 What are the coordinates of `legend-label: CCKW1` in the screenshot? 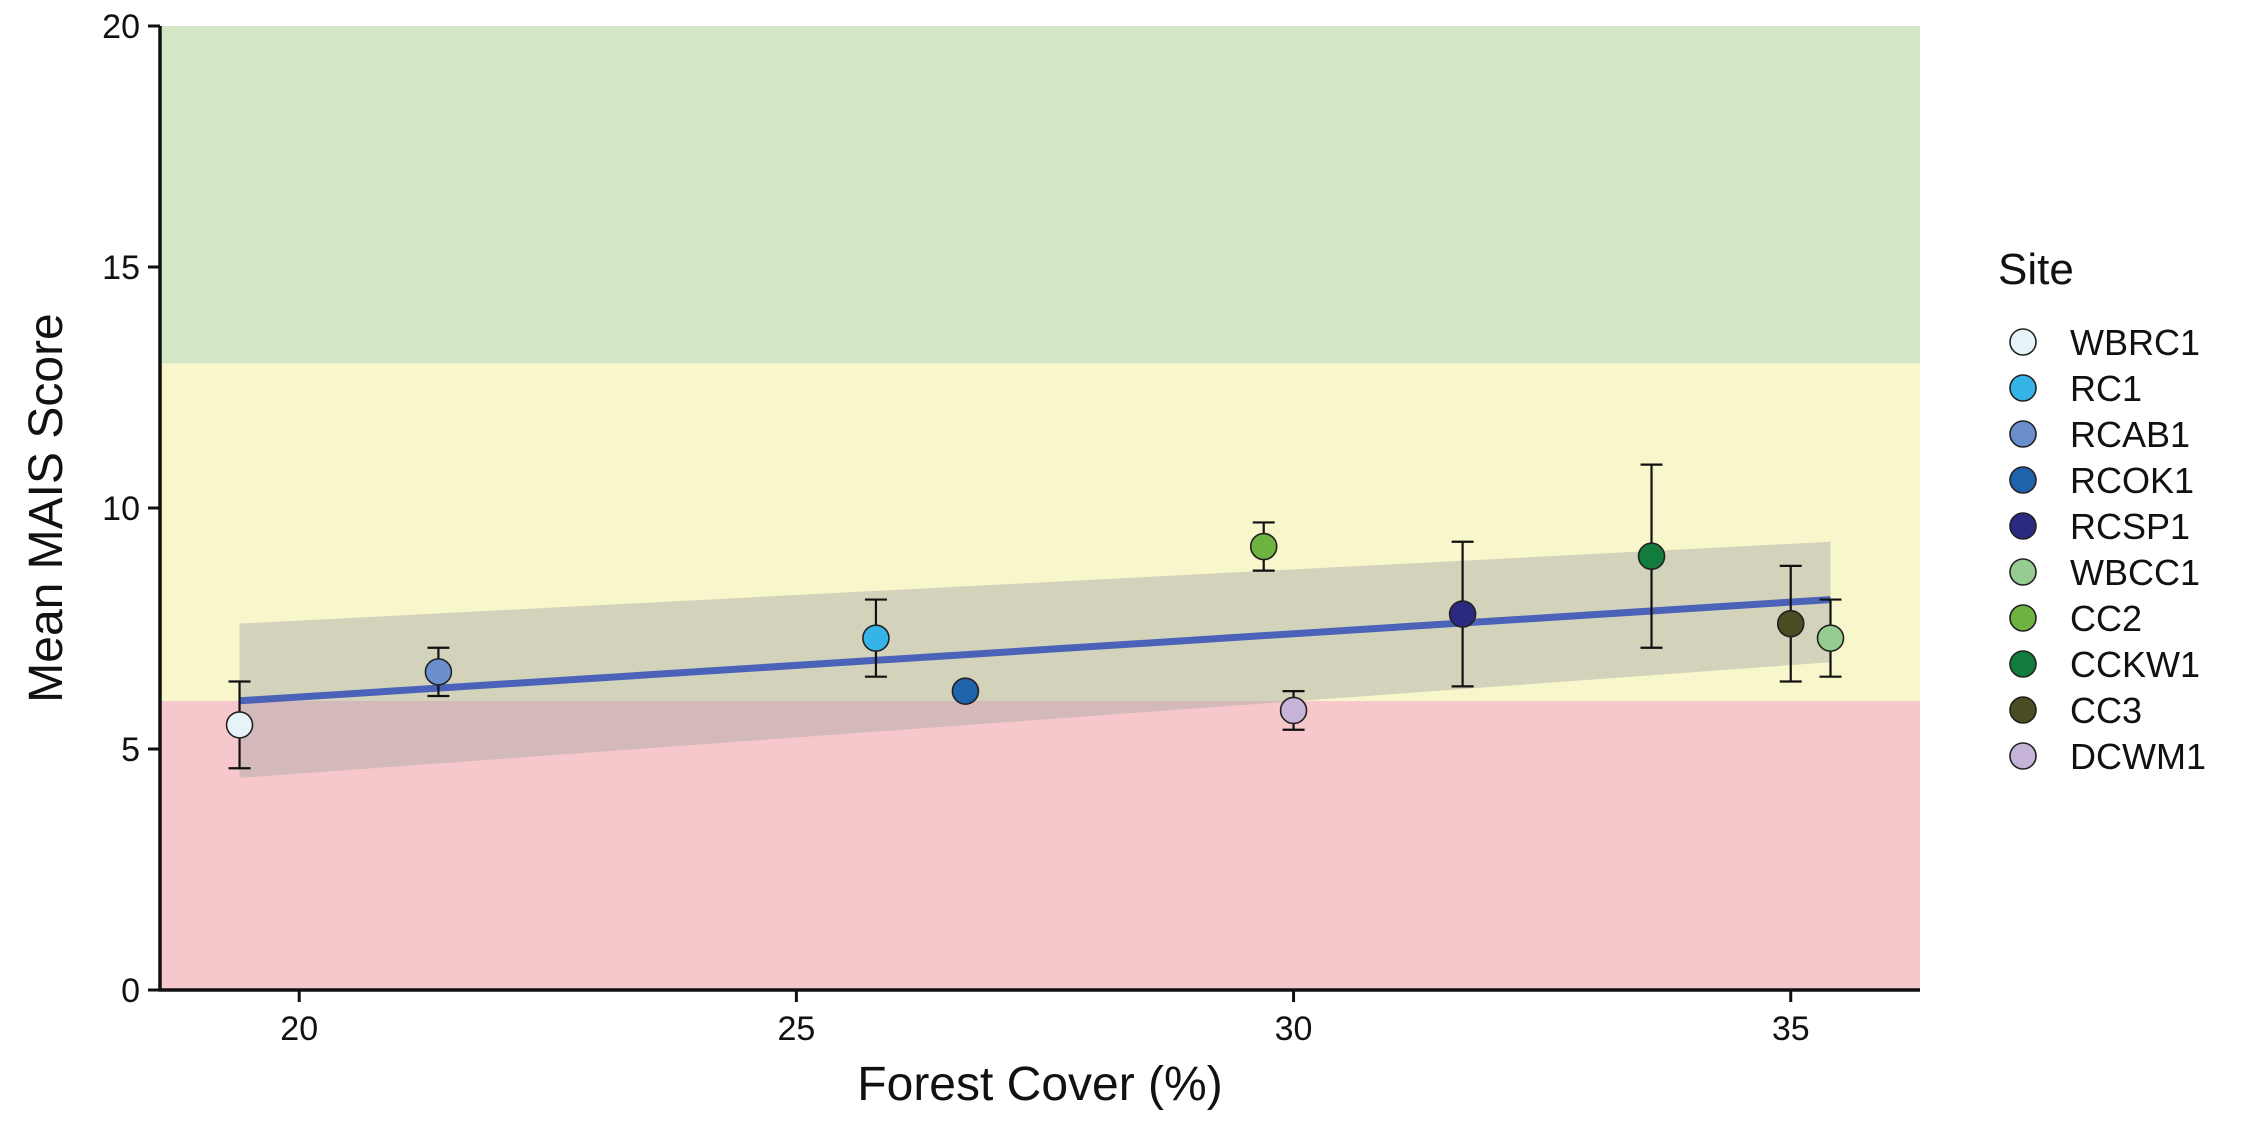 It's located at (2135, 664).